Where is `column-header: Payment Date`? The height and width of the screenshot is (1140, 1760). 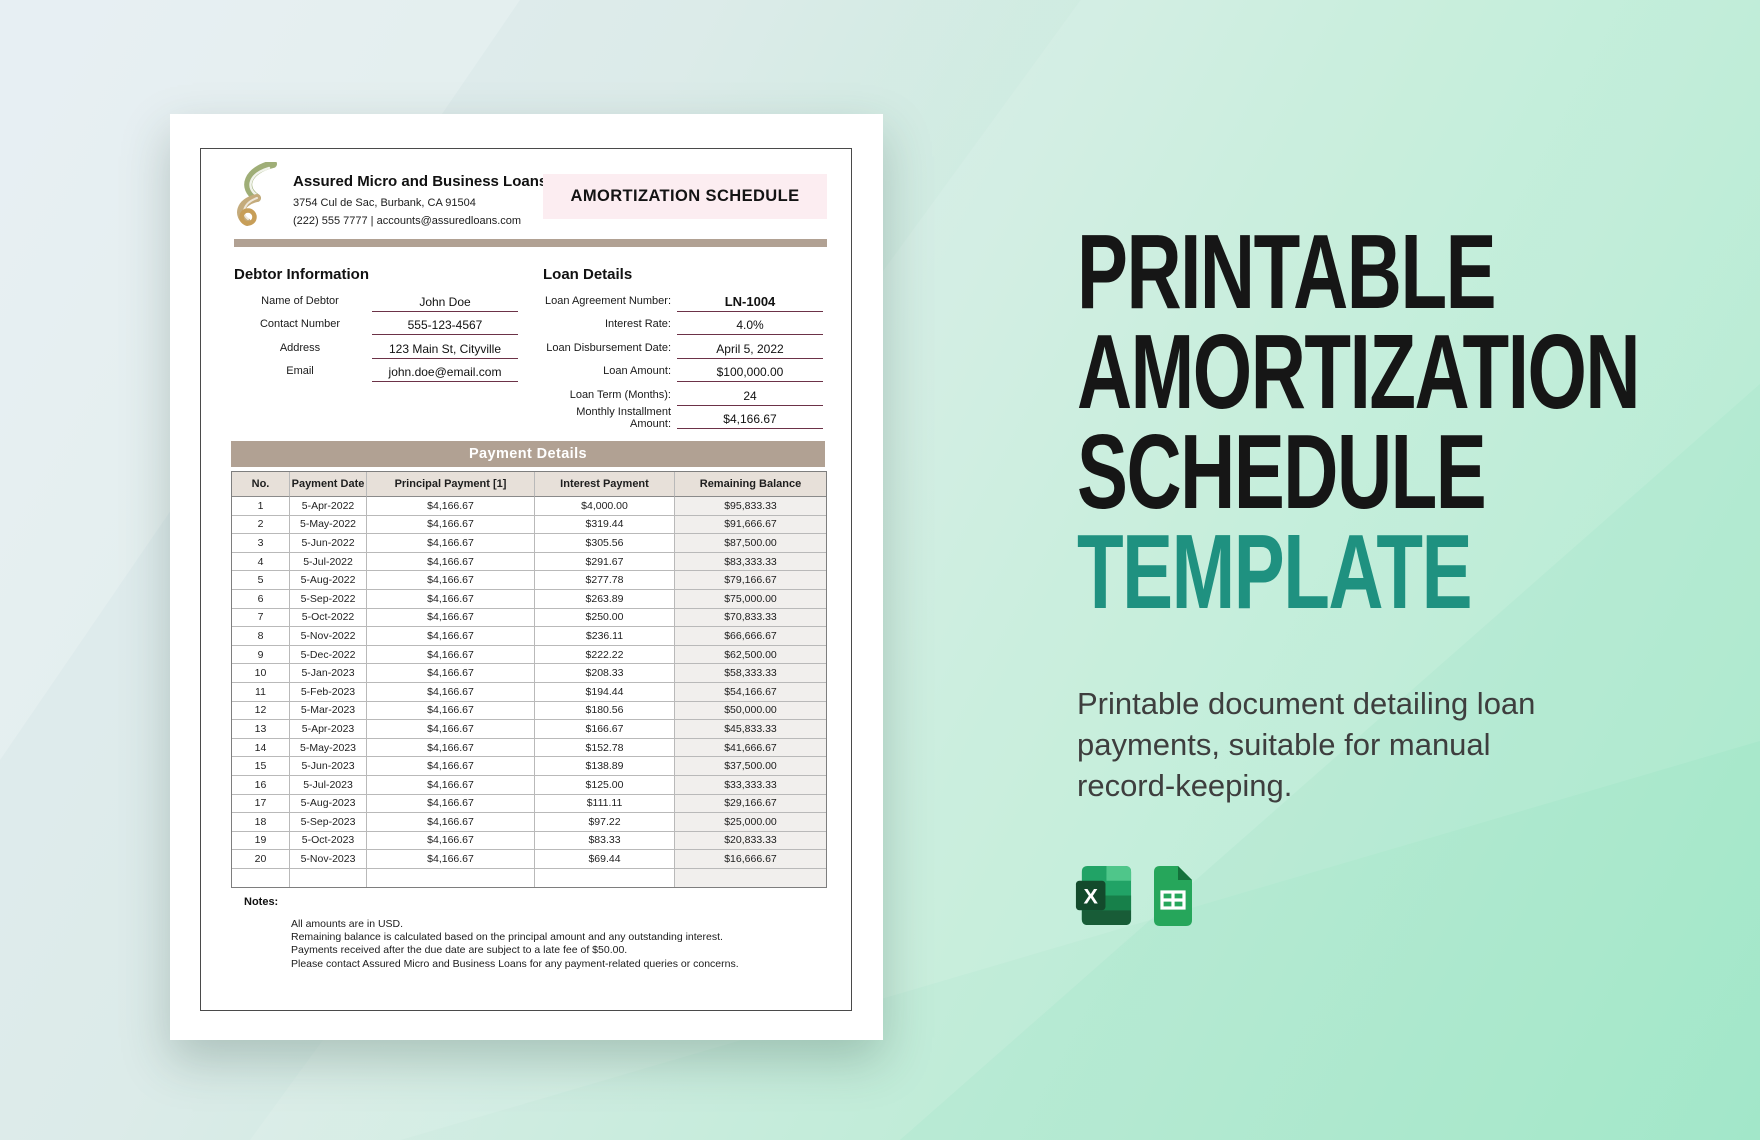 column-header: Payment Date is located at coordinates (328, 484).